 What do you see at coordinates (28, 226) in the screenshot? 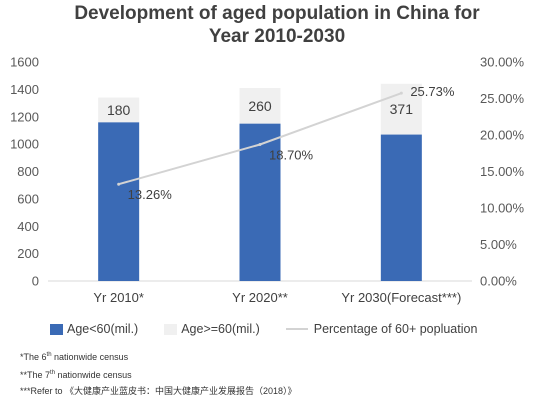
I see `y-left-tick-label: 400` at bounding box center [28, 226].